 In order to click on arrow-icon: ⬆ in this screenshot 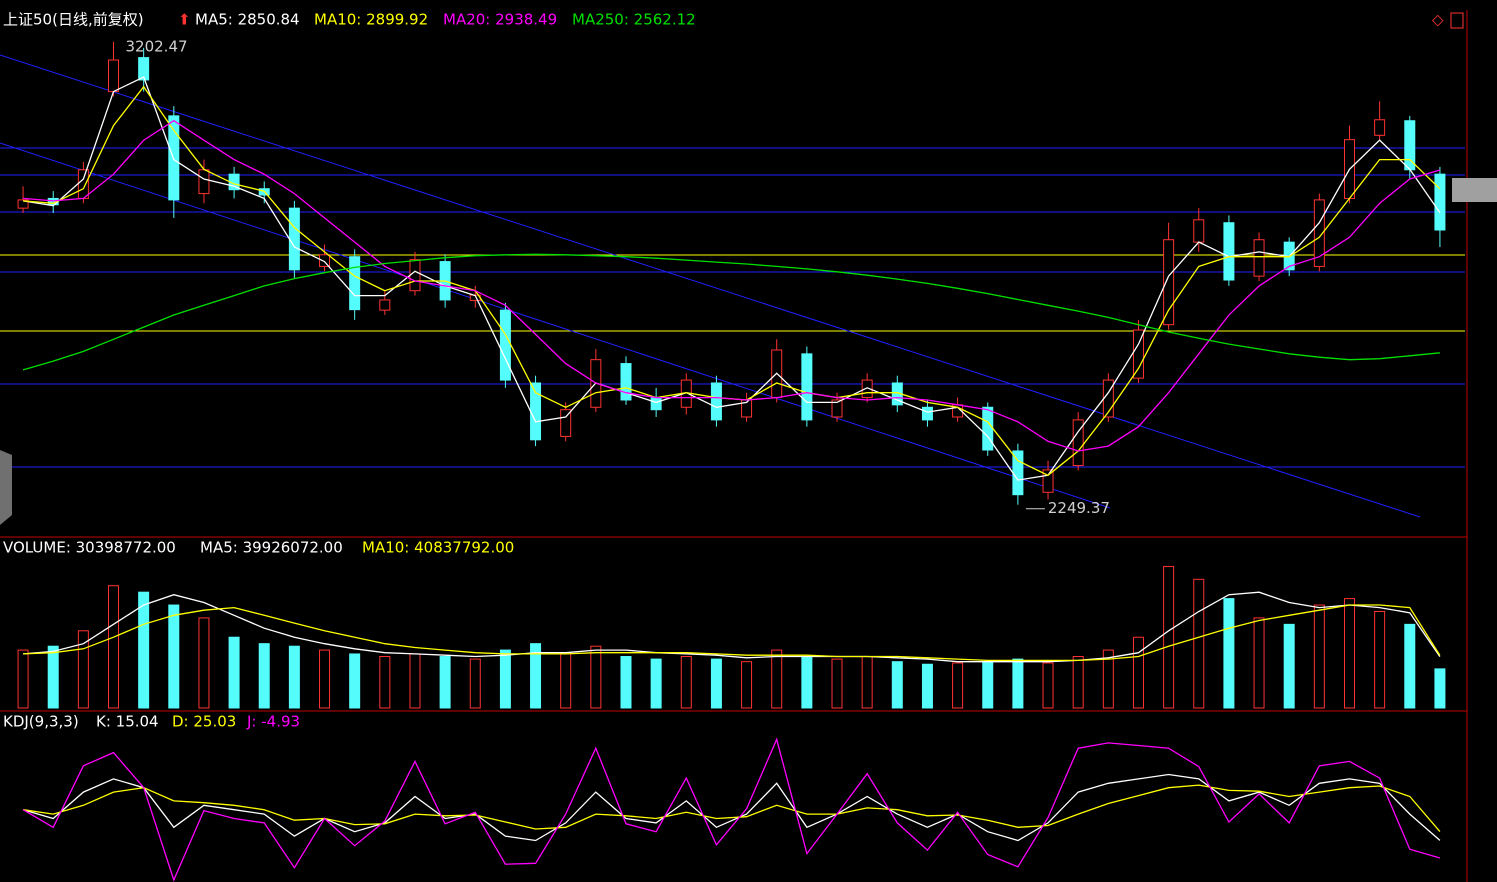, I will do `click(184, 20)`.